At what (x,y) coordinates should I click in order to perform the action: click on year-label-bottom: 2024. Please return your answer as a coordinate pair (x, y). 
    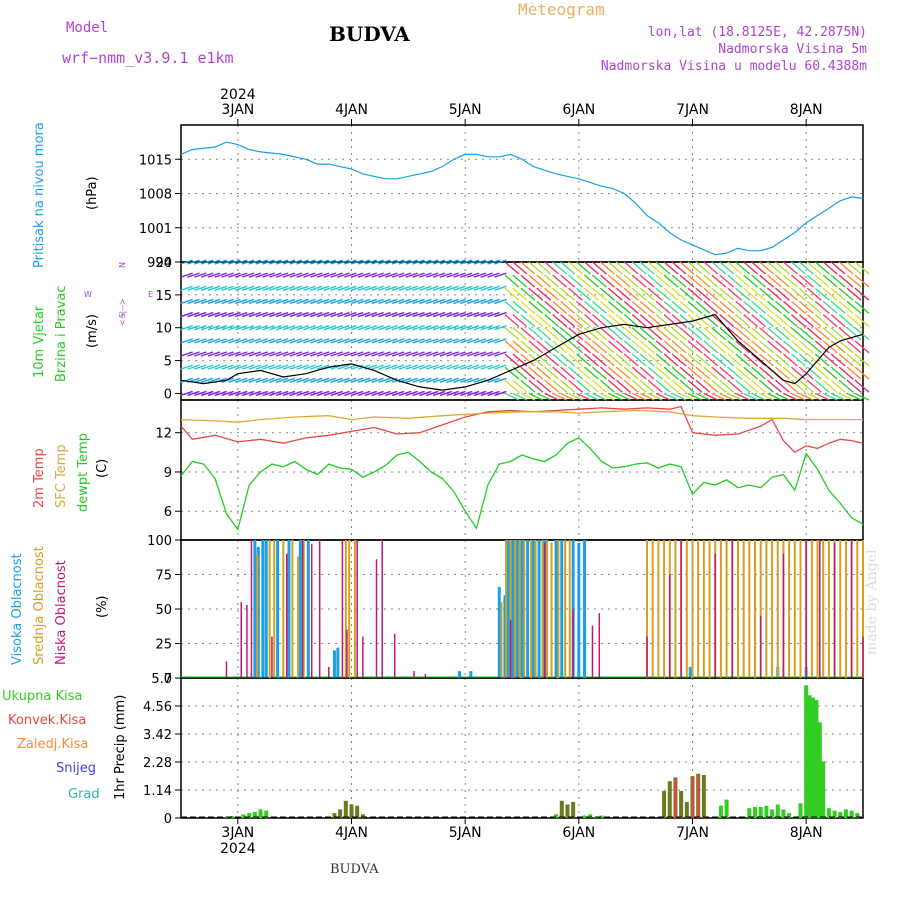
    Looking at the image, I should click on (238, 849).